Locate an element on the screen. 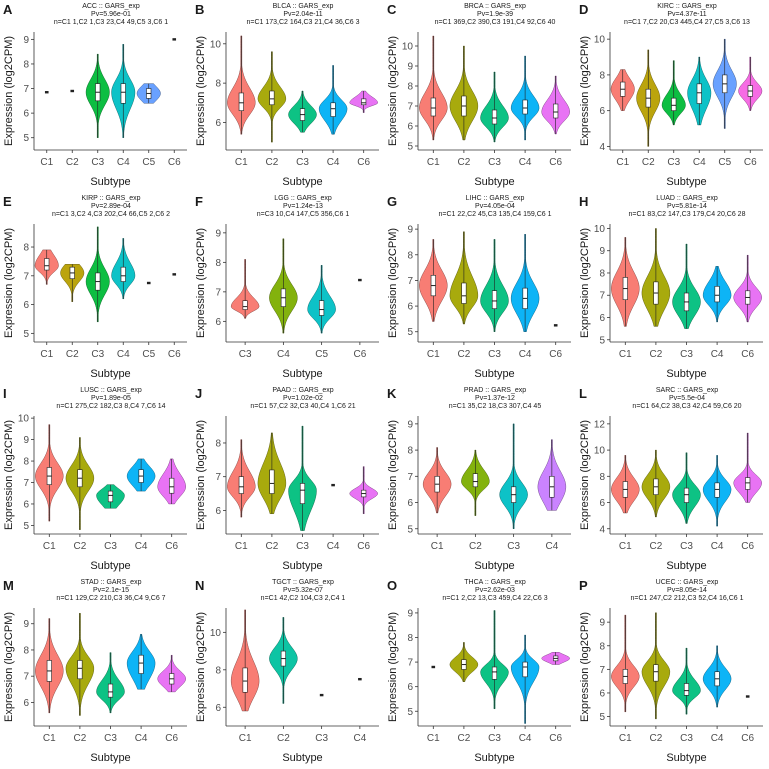  violin-c5 is located at coordinates (724, 83).